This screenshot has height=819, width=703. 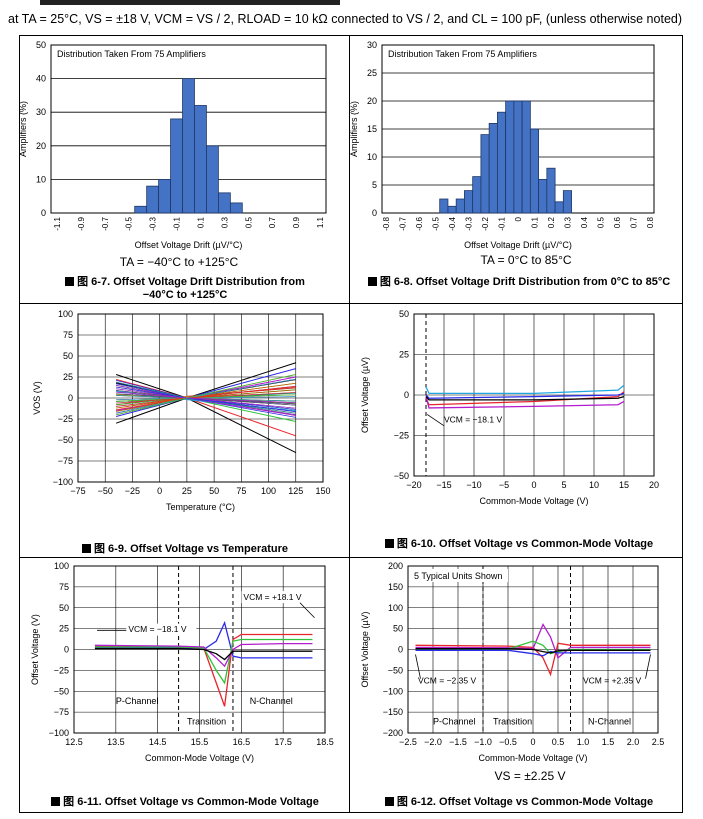 I want to click on x-tick-label: −25, so click(x=132, y=491).